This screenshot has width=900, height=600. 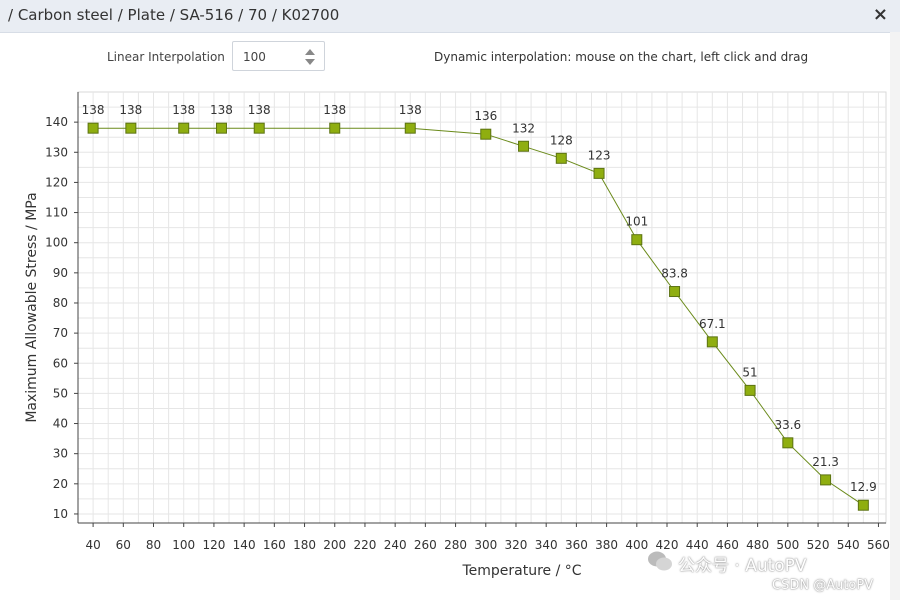 What do you see at coordinates (727, 545) in the screenshot?
I see `x-tick-label: 460` at bounding box center [727, 545].